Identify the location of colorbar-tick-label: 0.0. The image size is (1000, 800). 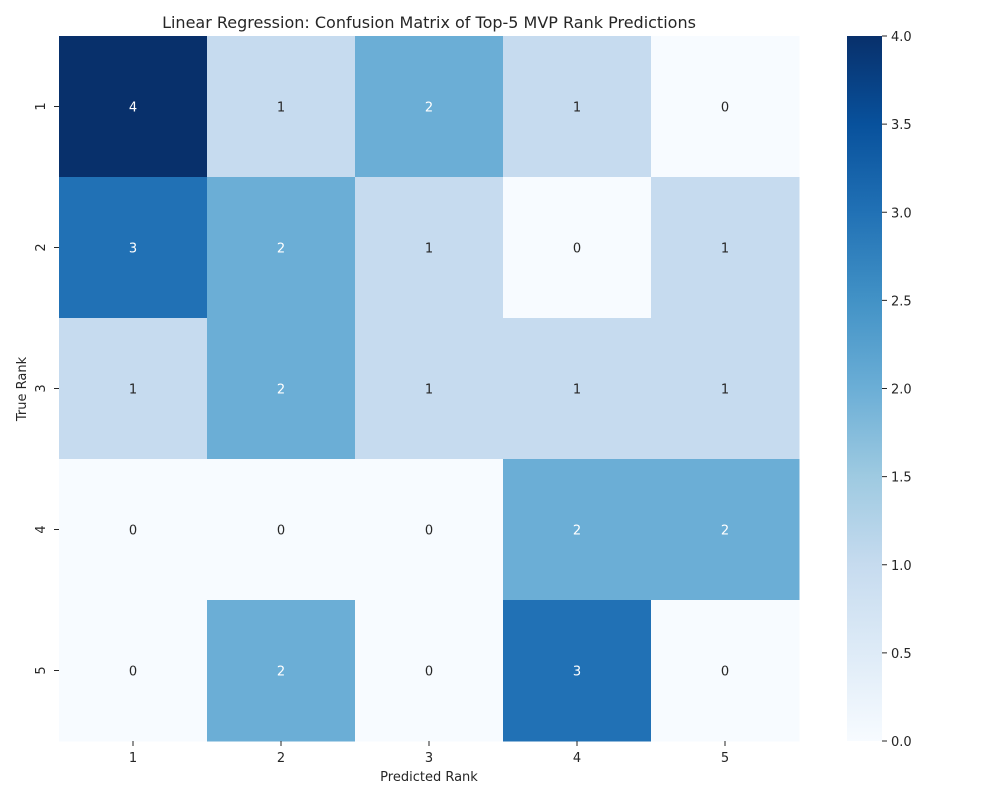
(901, 742).